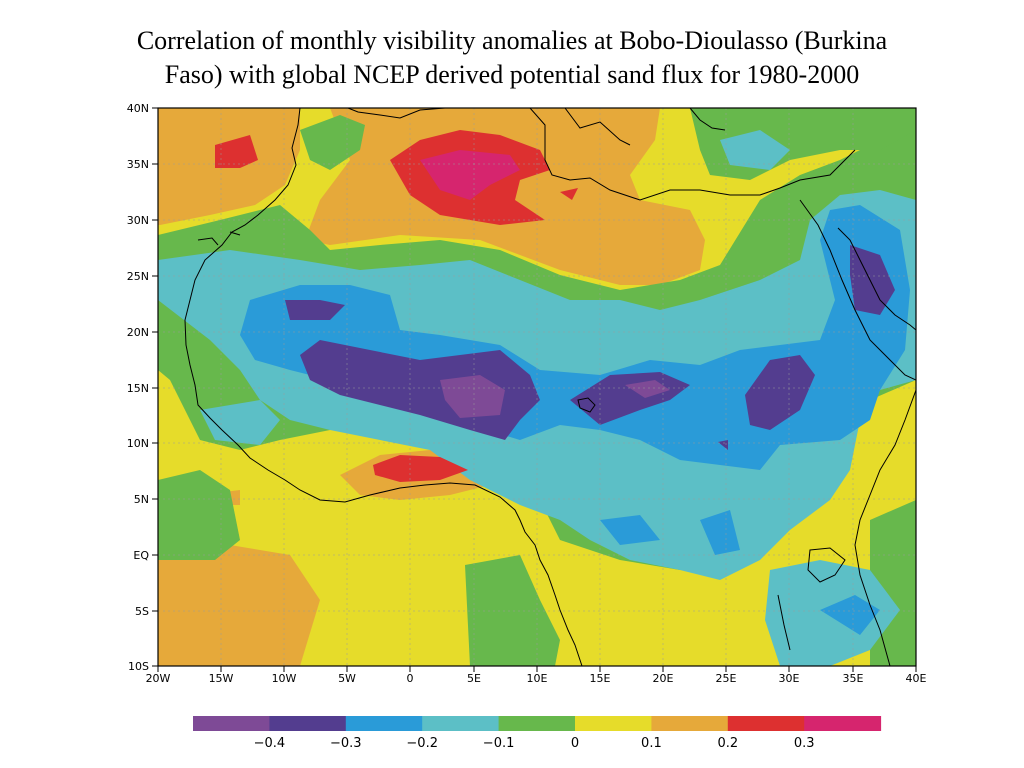 The width and height of the screenshot is (1024, 768). What do you see at coordinates (315, 310) in the screenshot?
I see `contour-darkpurple-mauritania` at bounding box center [315, 310].